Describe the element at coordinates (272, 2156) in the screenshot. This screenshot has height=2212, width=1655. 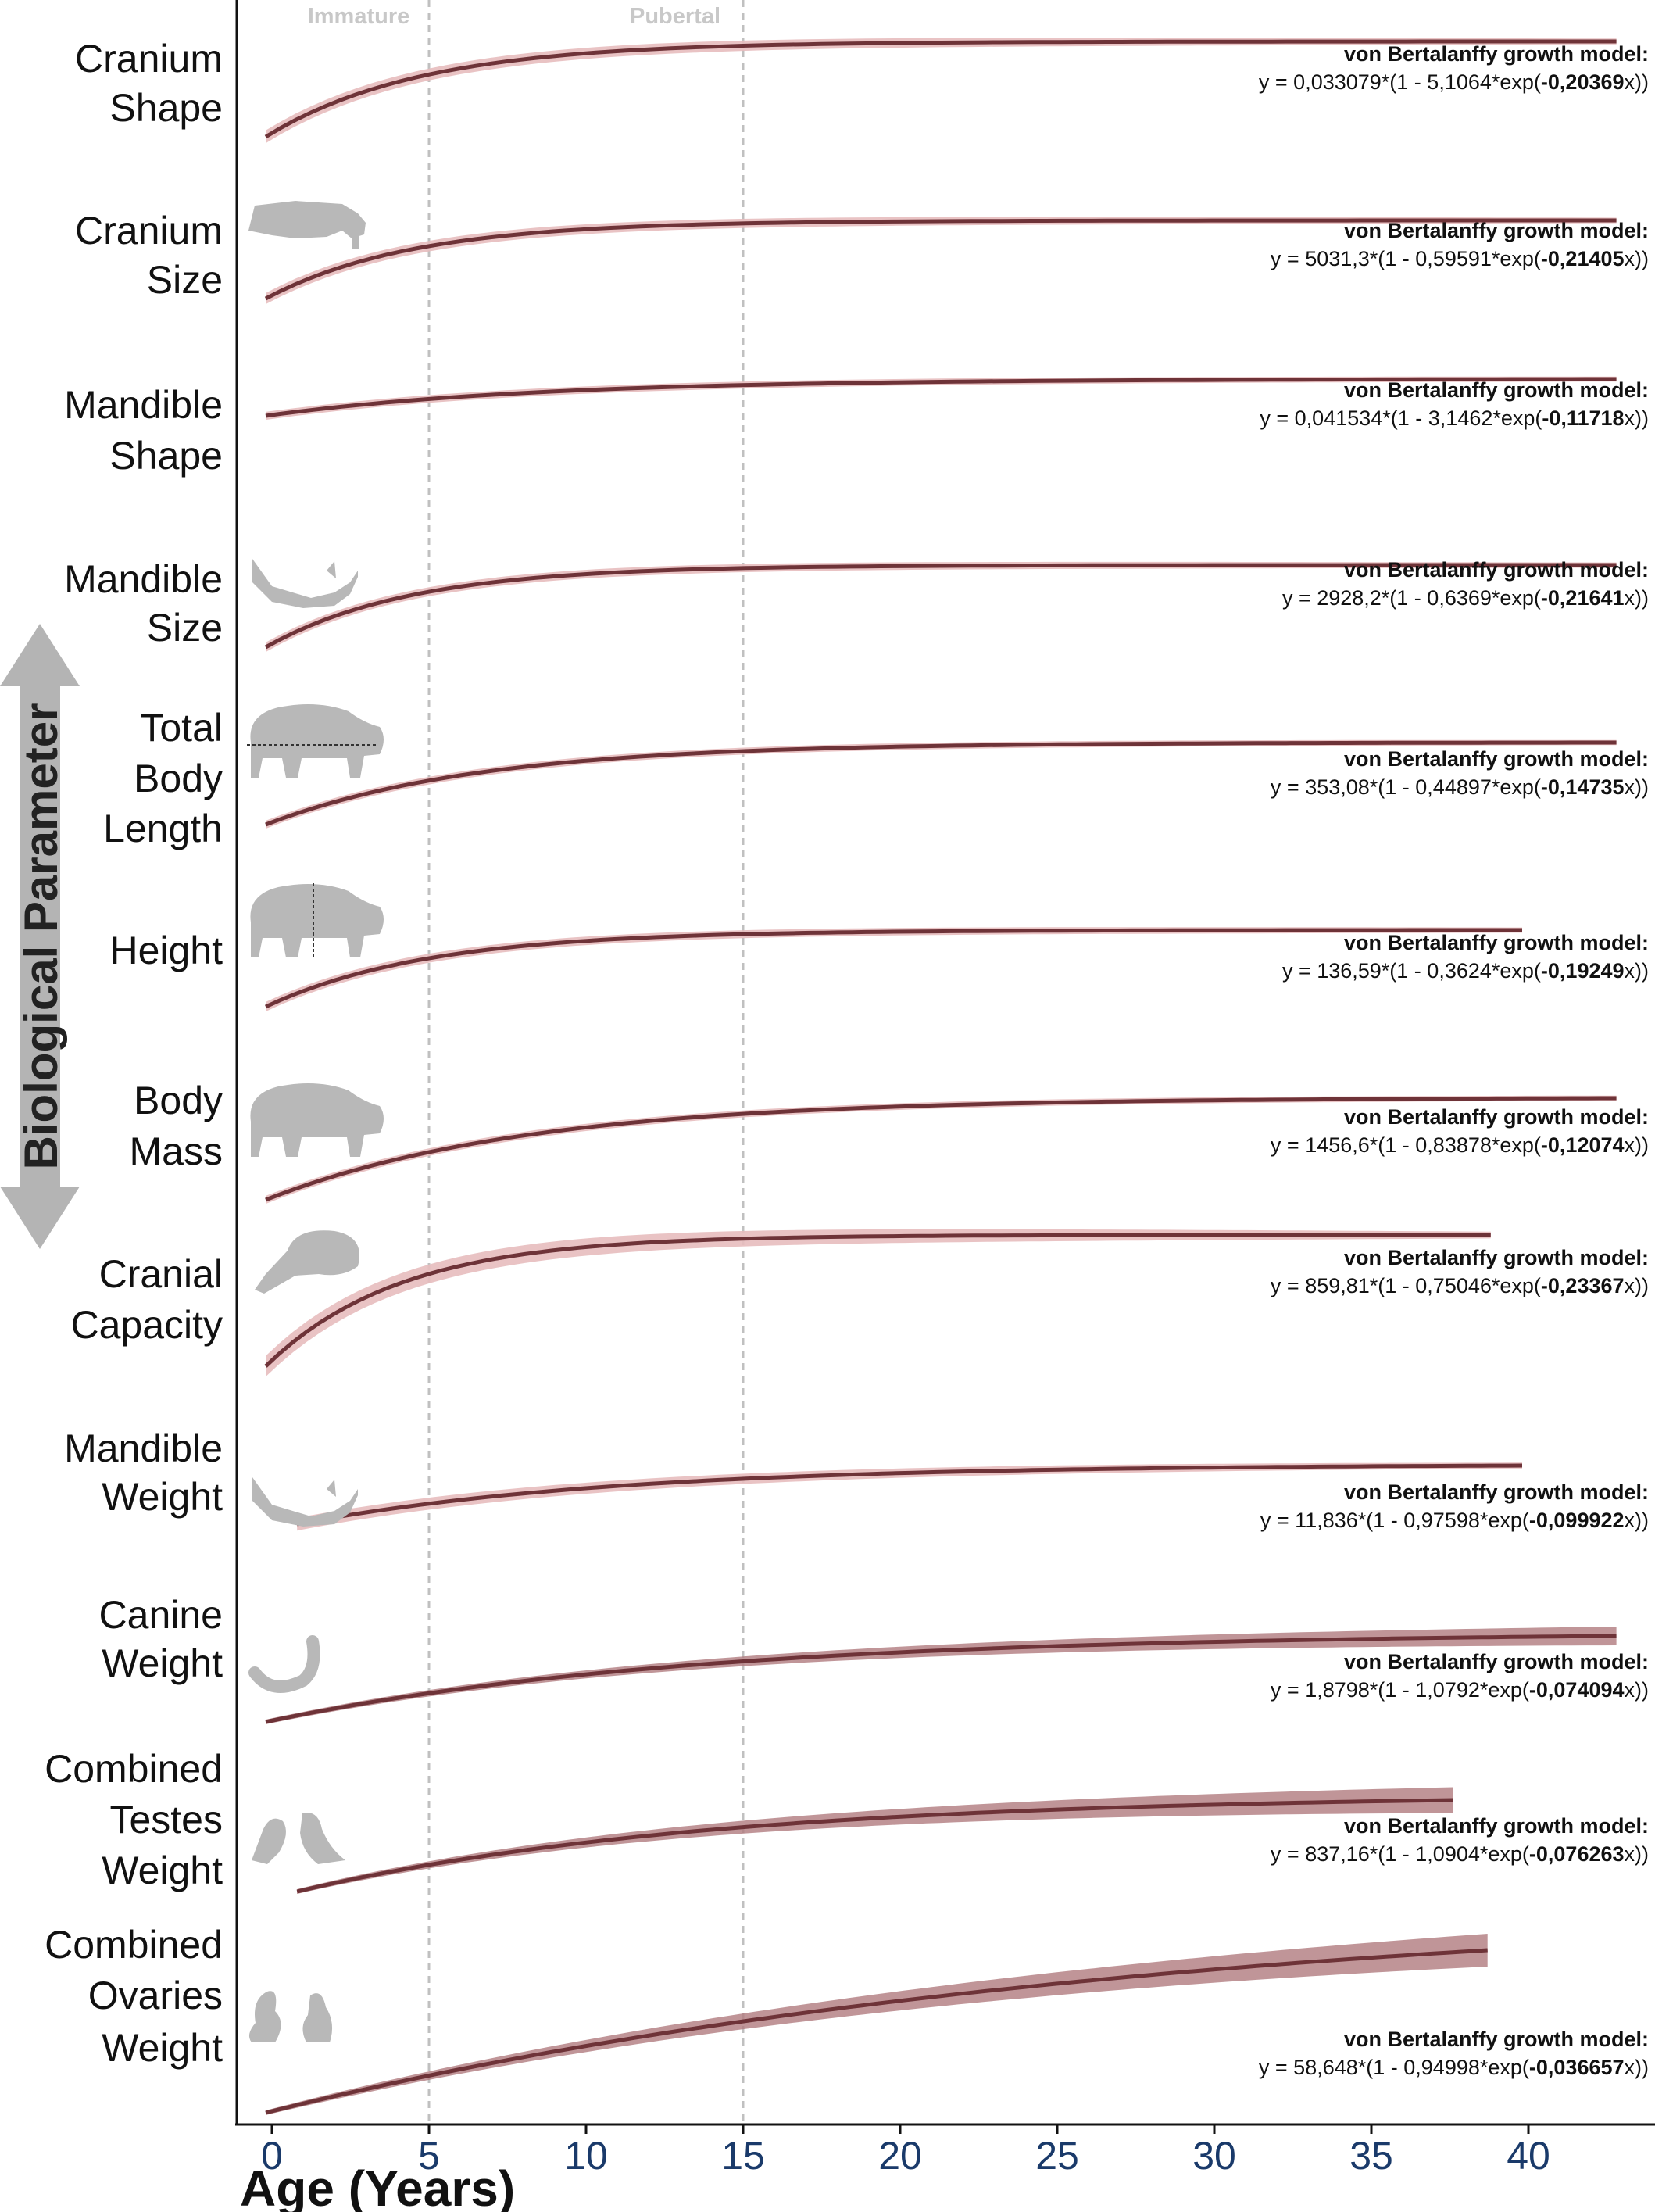
I see `x-tick-label: 0` at that location.